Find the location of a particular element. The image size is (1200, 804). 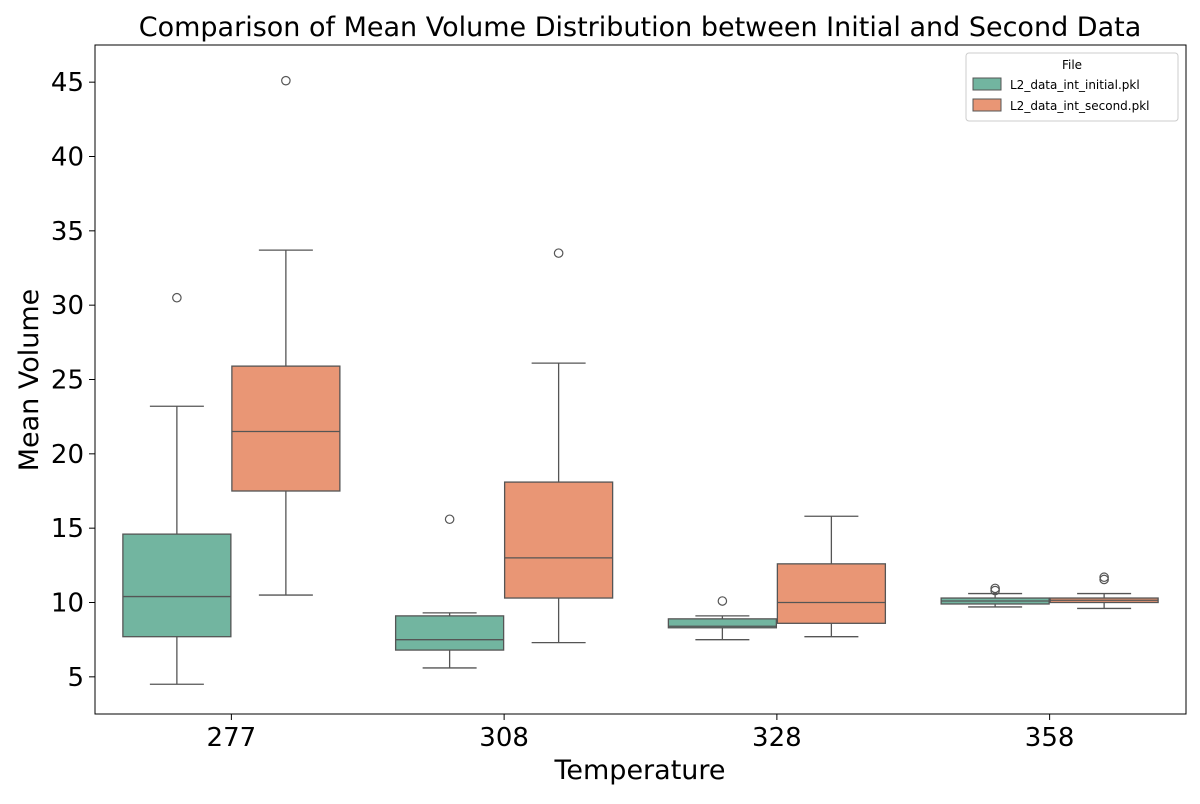

y-tick-label: 15 is located at coordinates (67, 529).